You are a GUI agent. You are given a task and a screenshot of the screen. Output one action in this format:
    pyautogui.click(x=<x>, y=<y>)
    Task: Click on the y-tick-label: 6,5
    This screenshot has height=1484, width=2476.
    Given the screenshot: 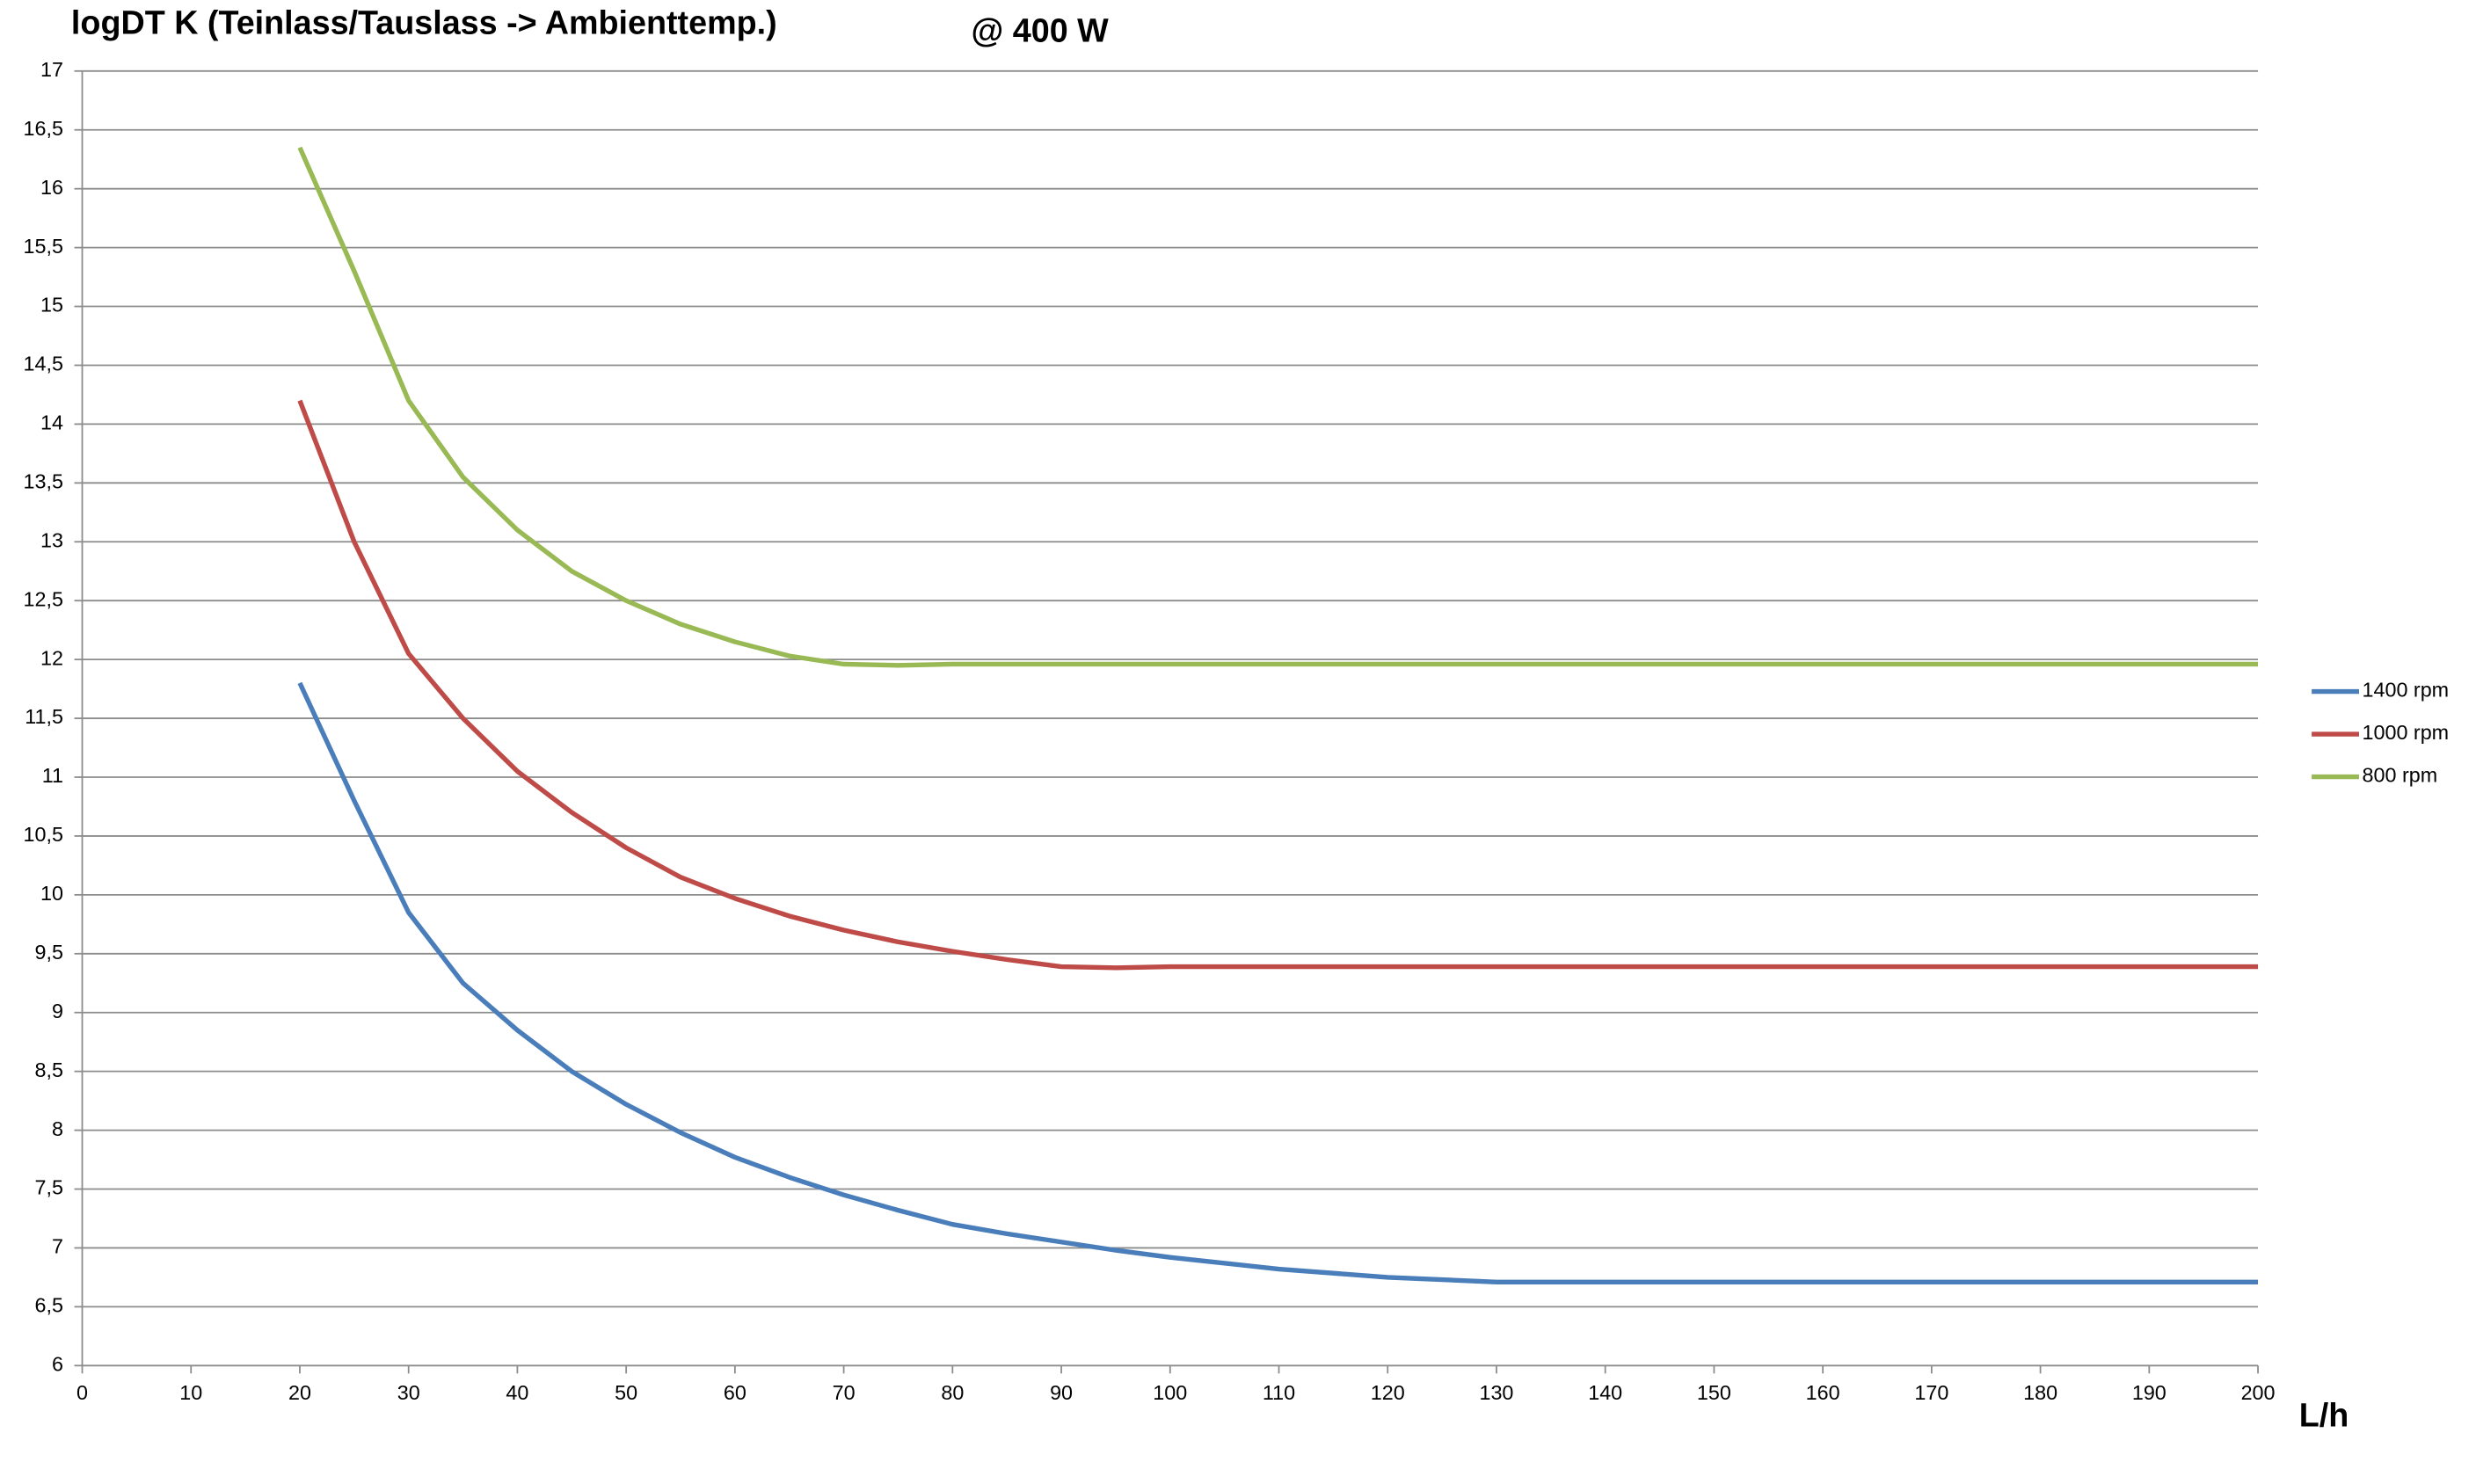 What is the action you would take?
    pyautogui.click(x=49, y=1305)
    